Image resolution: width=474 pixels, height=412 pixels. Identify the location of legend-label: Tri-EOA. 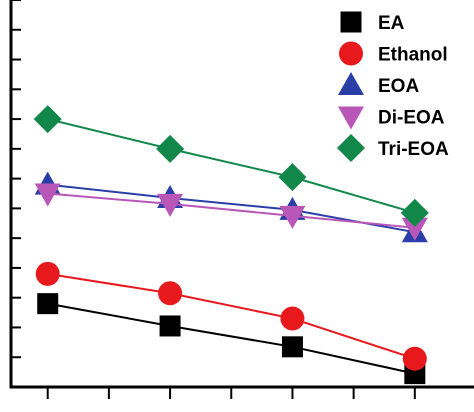
(413, 149).